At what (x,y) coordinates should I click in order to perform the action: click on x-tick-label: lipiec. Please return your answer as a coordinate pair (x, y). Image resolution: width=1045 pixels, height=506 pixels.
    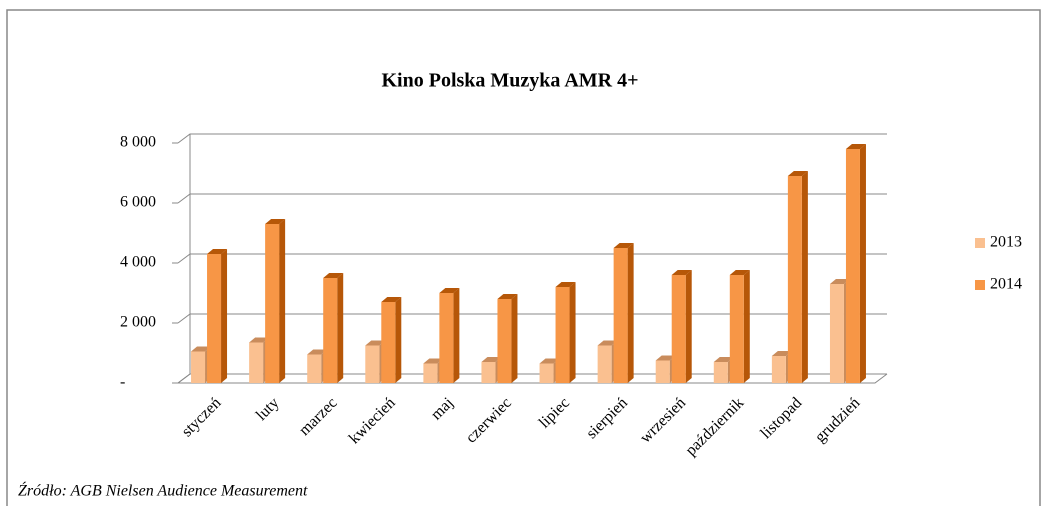
    Looking at the image, I should click on (554, 412).